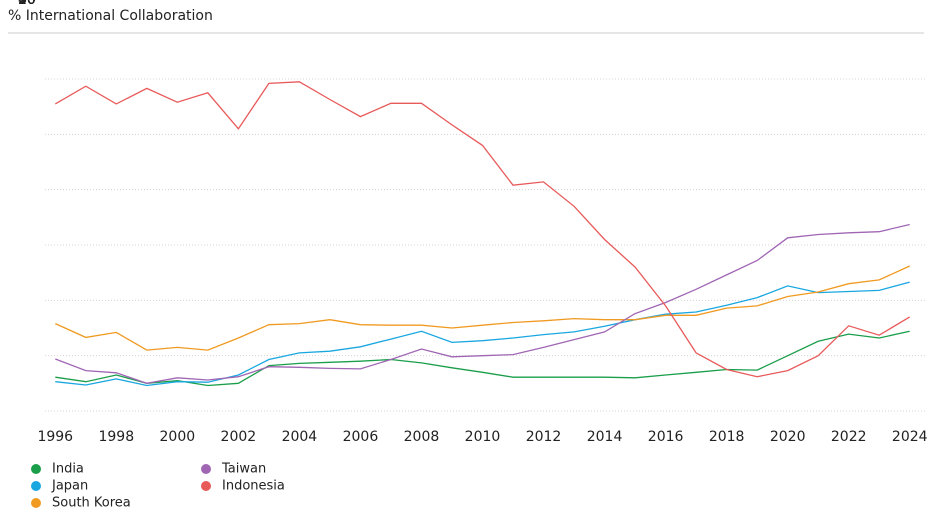 The image size is (929, 511). I want to click on x-tick-label: 2000, so click(178, 437).